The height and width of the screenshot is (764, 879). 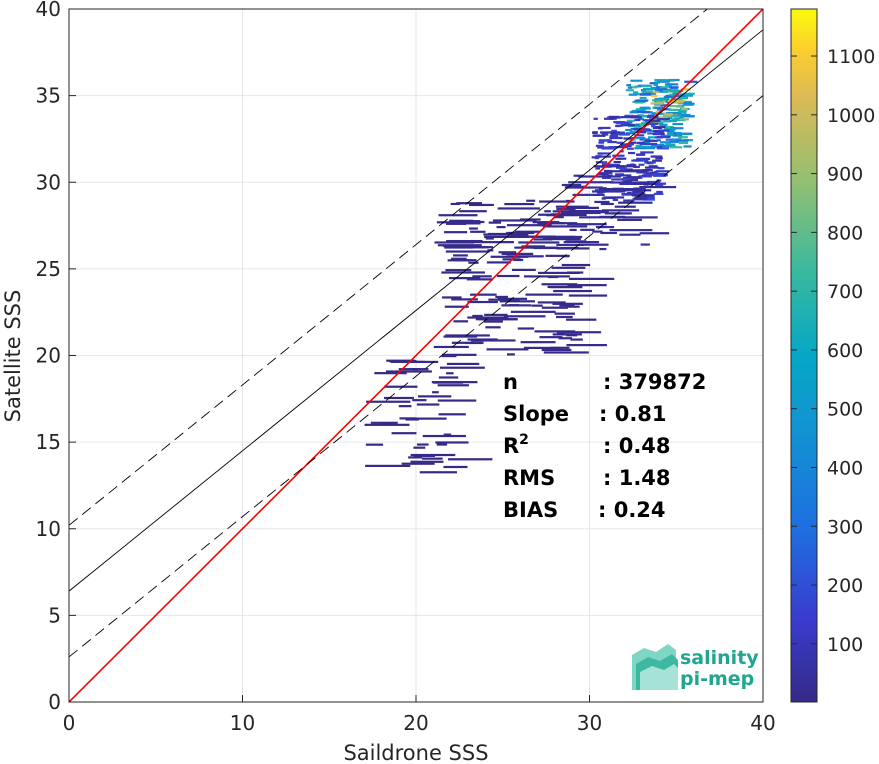 I want to click on x-tick-label: 10, so click(x=242, y=723).